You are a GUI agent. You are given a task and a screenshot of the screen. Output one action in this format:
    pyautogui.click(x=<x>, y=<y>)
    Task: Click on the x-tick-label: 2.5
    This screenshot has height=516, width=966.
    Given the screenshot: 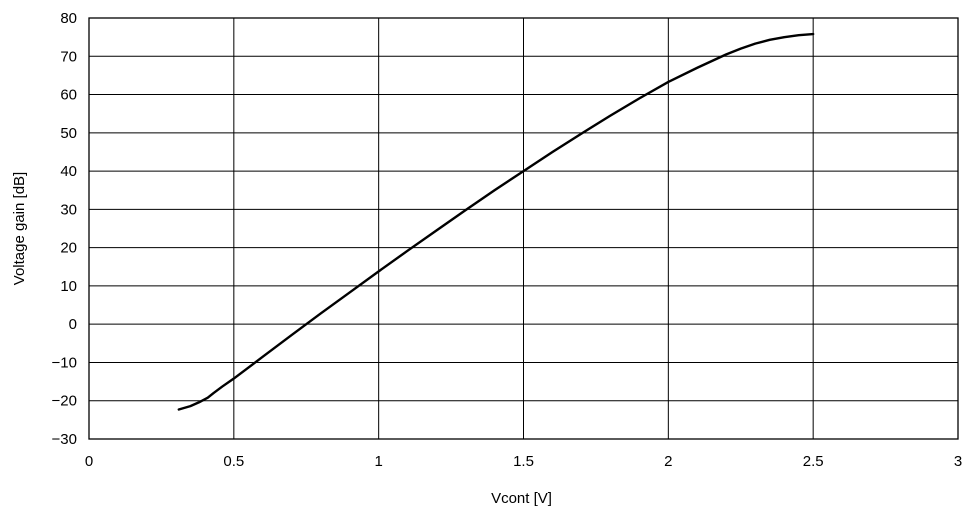 What is the action you would take?
    pyautogui.click(x=813, y=461)
    